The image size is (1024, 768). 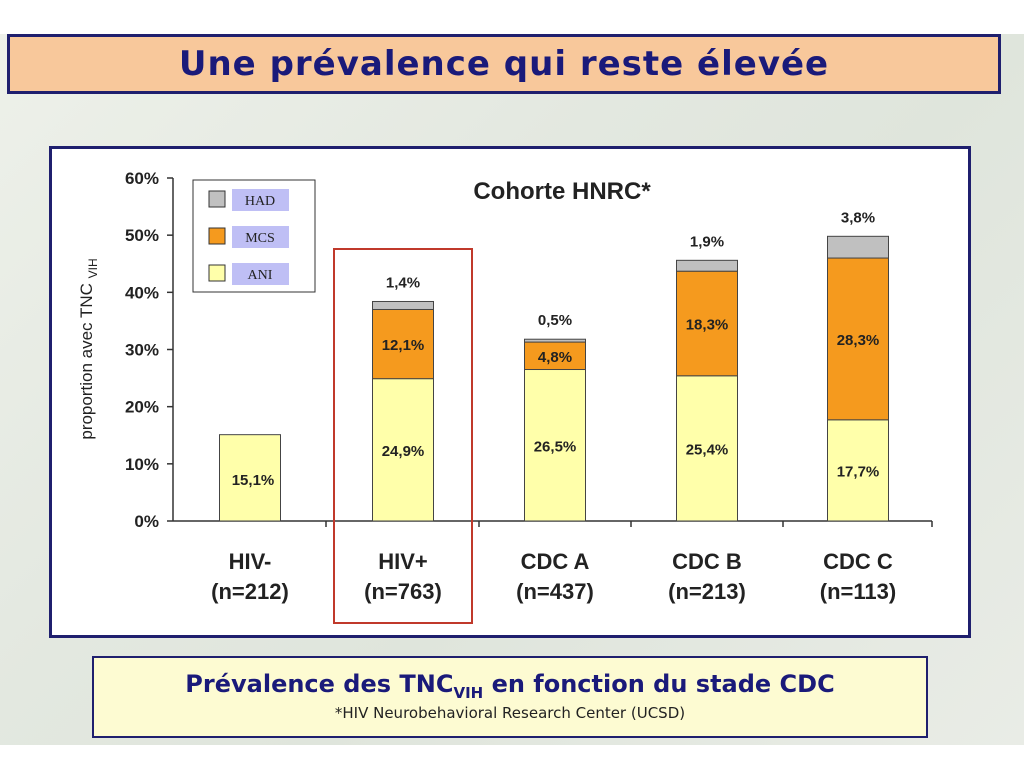 What do you see at coordinates (858, 591) in the screenshot?
I see `category-count: (n=113)` at bounding box center [858, 591].